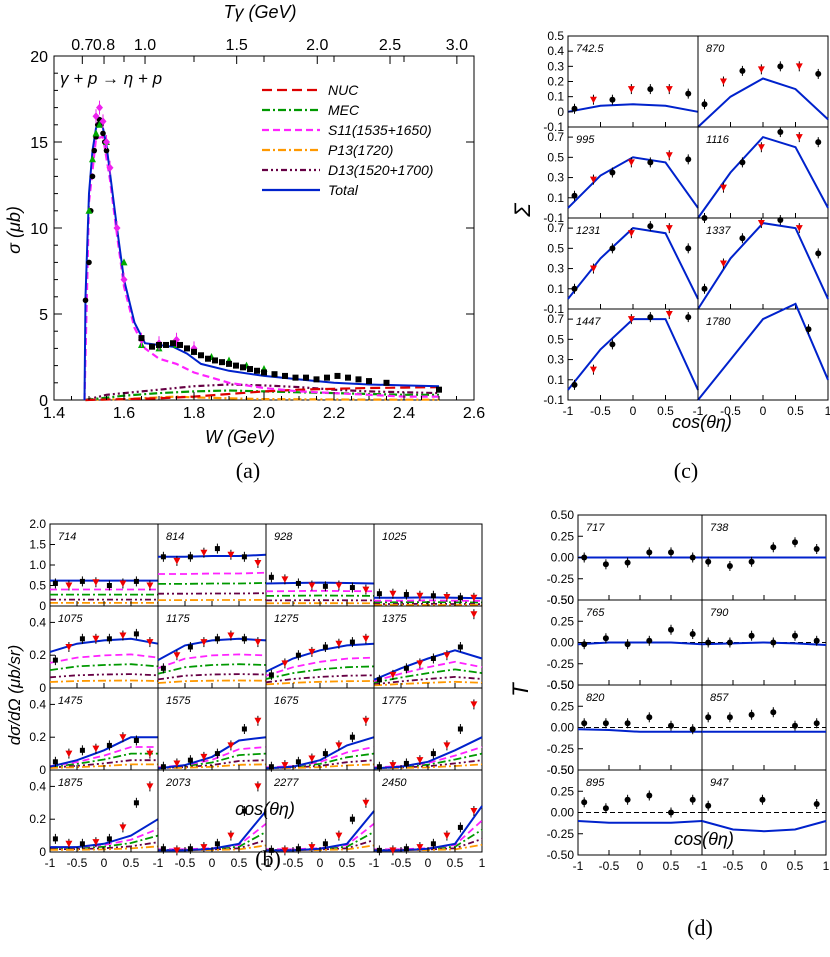 The height and width of the screenshot is (957, 830). What do you see at coordinates (320, 647) in the screenshot?
I see `subpanel-1275: 1275` at bounding box center [320, 647].